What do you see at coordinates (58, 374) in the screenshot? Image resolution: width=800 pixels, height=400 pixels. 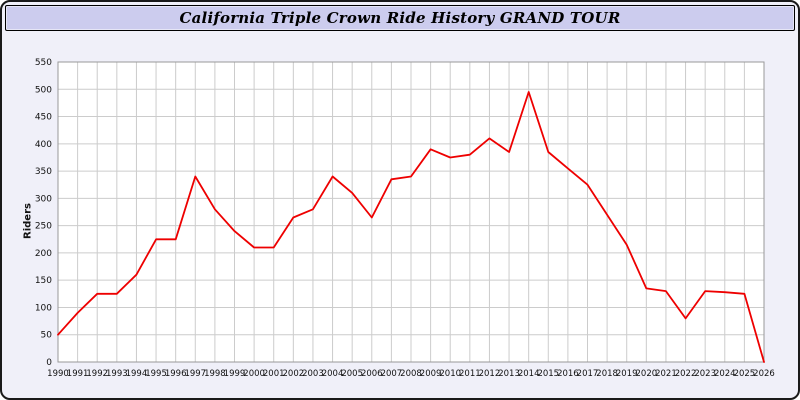 I see `x-tick-label: 1990` at bounding box center [58, 374].